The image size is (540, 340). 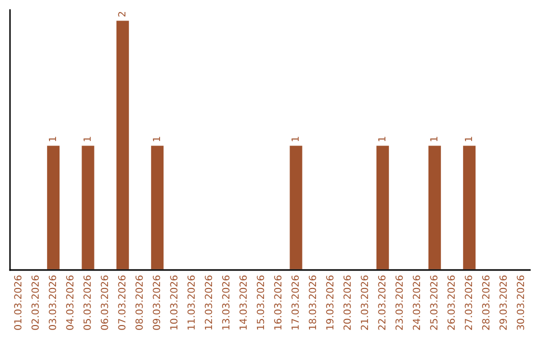 I want to click on x-tick-label: 15.03.2026, so click(x=260, y=302).